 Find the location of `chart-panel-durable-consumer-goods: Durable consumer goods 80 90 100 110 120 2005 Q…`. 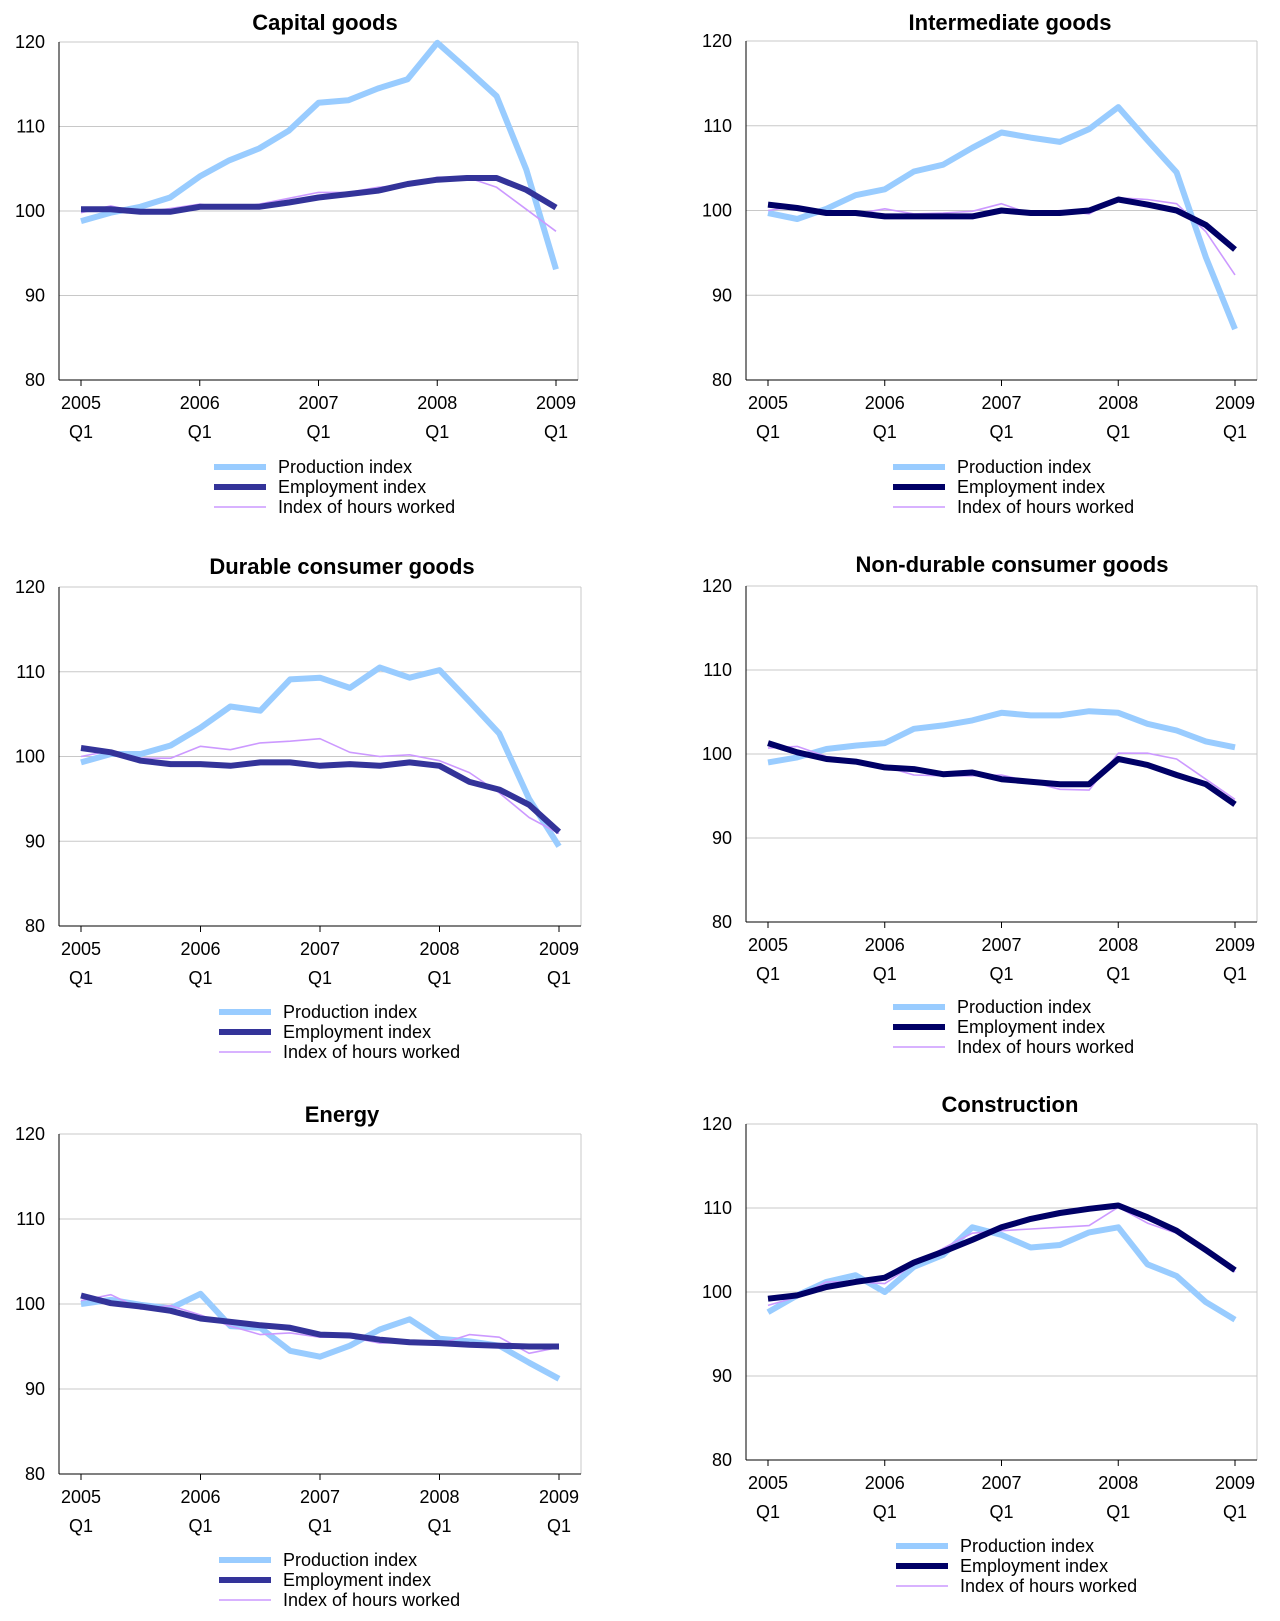

chart-panel-durable-consumer-goods: Durable consumer goods 80 90 100 110 120 2005 Q… is located at coordinates (298, 808).